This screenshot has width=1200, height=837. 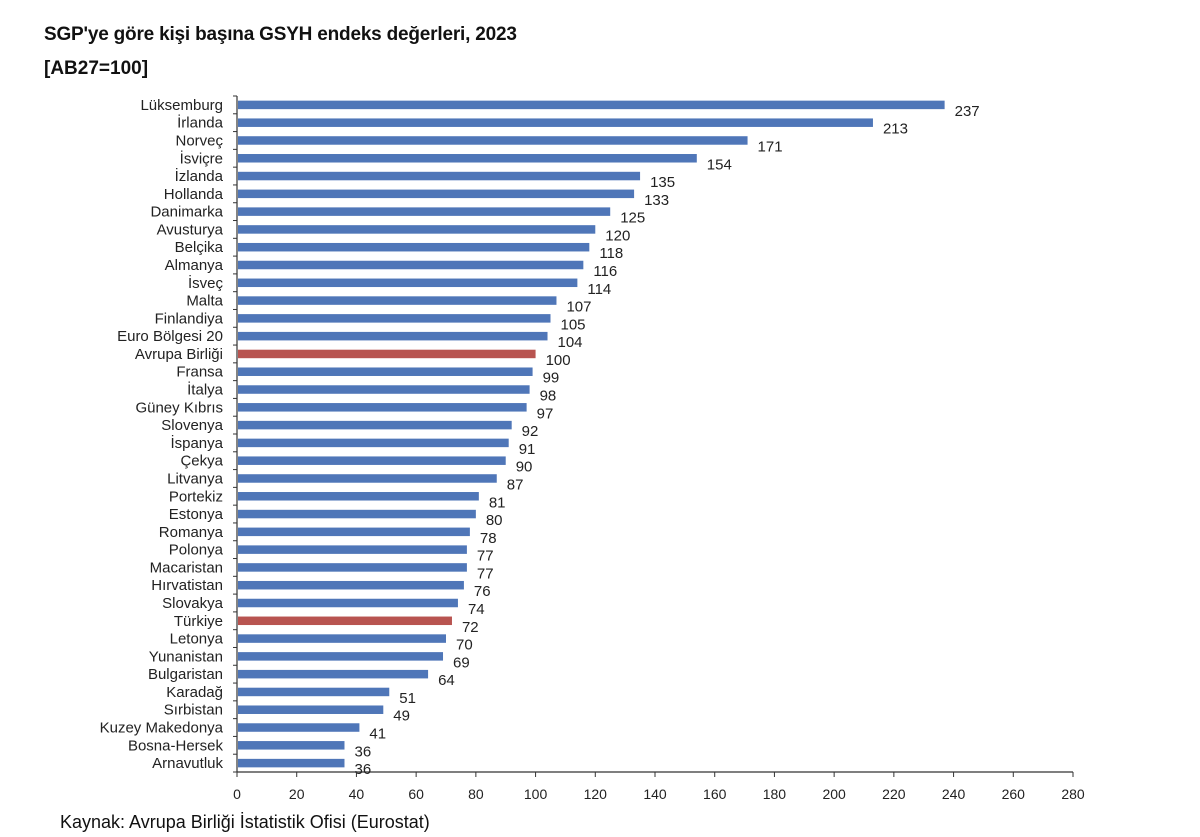 I want to click on value-label: 78, so click(x=488, y=538).